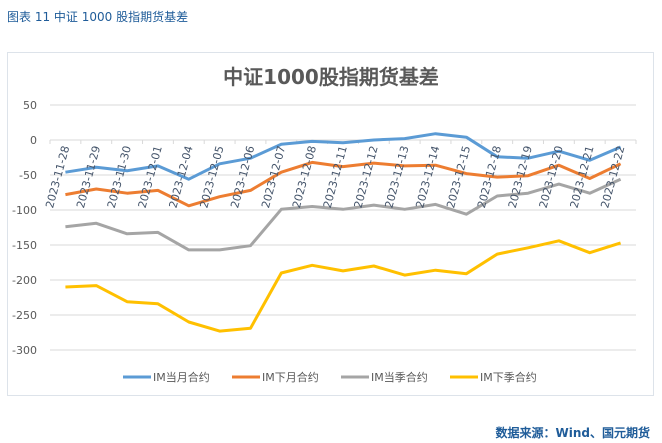 The width and height of the screenshot is (662, 443). What do you see at coordinates (24, 210) in the screenshot?
I see `y-tick-label: -100` at bounding box center [24, 210].